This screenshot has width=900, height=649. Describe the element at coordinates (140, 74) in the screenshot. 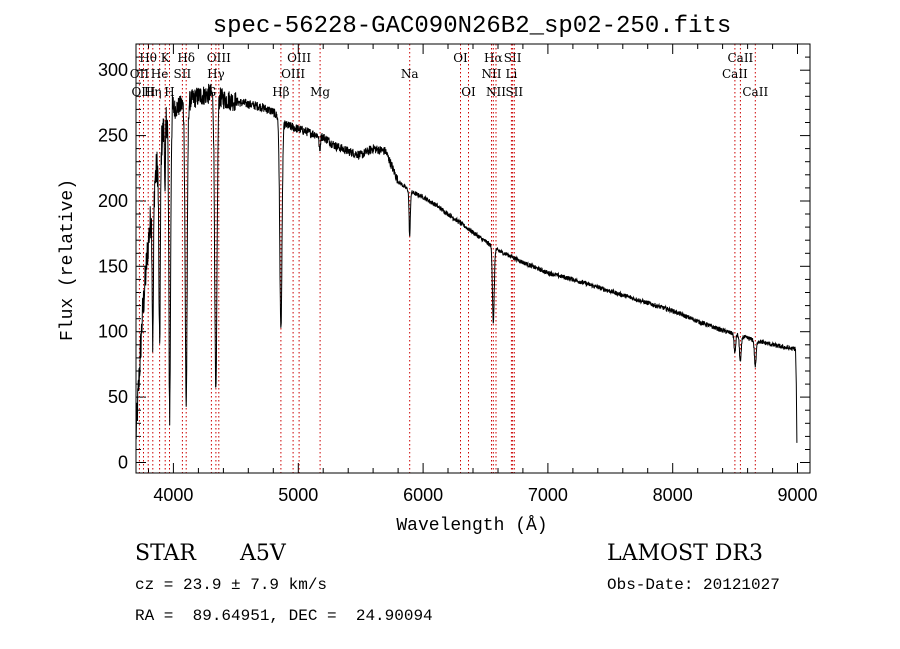

I see `line-marker-label: OII` at that location.